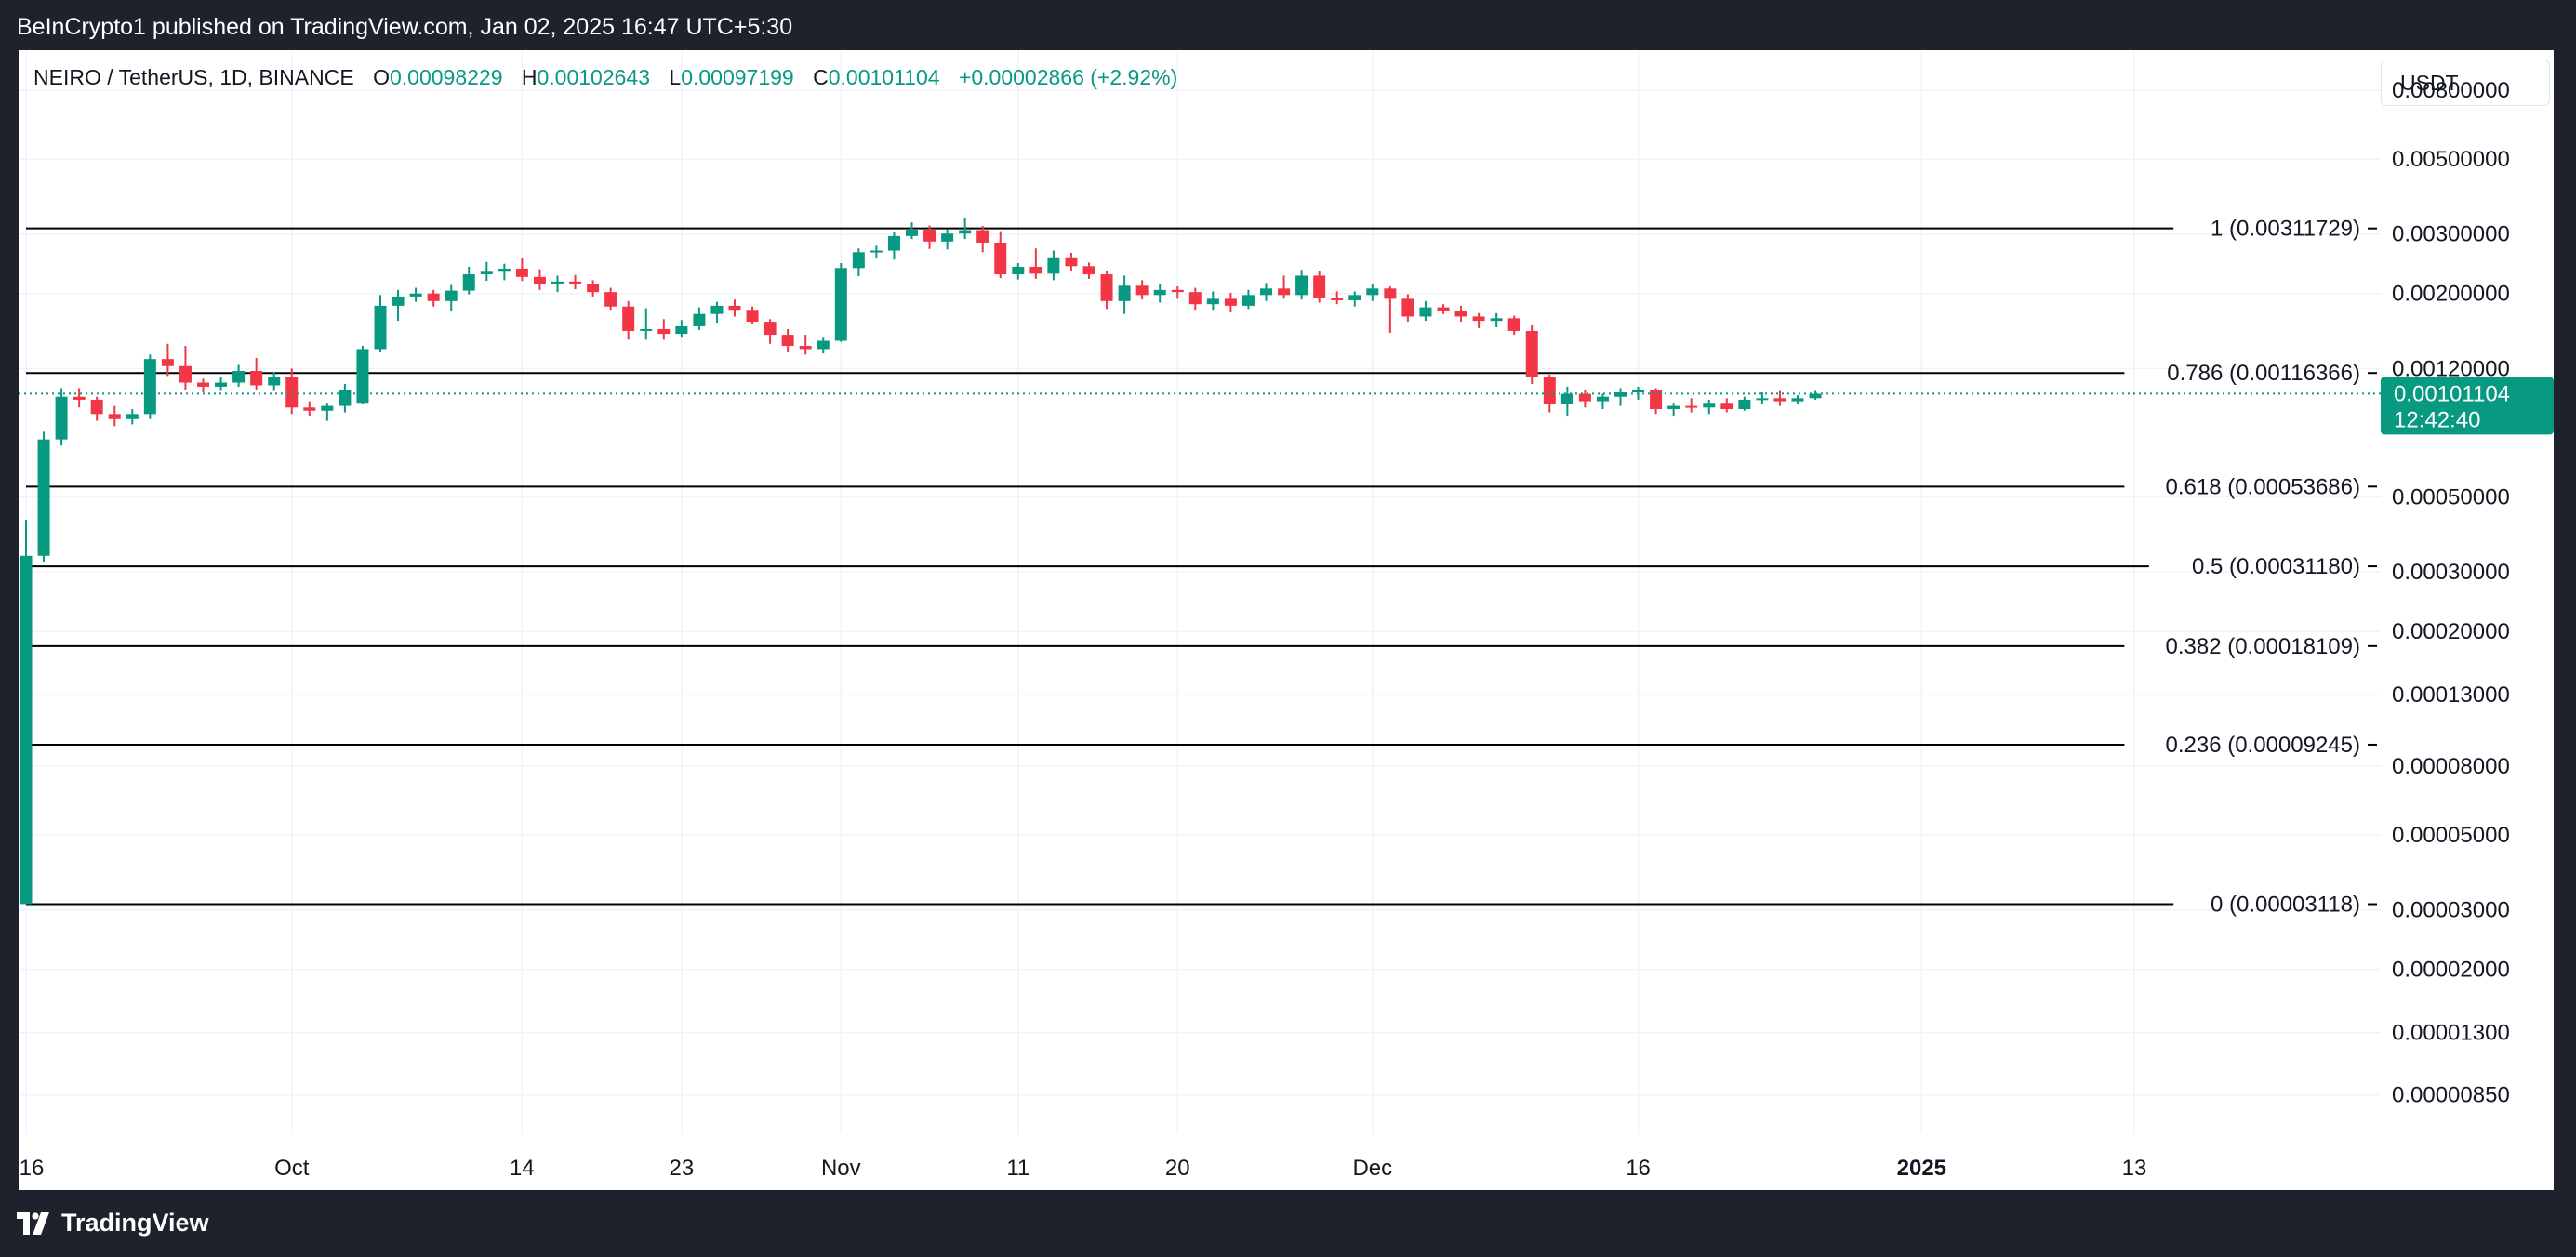 The image size is (2576, 1257). I want to click on open-label: O, so click(381, 77).